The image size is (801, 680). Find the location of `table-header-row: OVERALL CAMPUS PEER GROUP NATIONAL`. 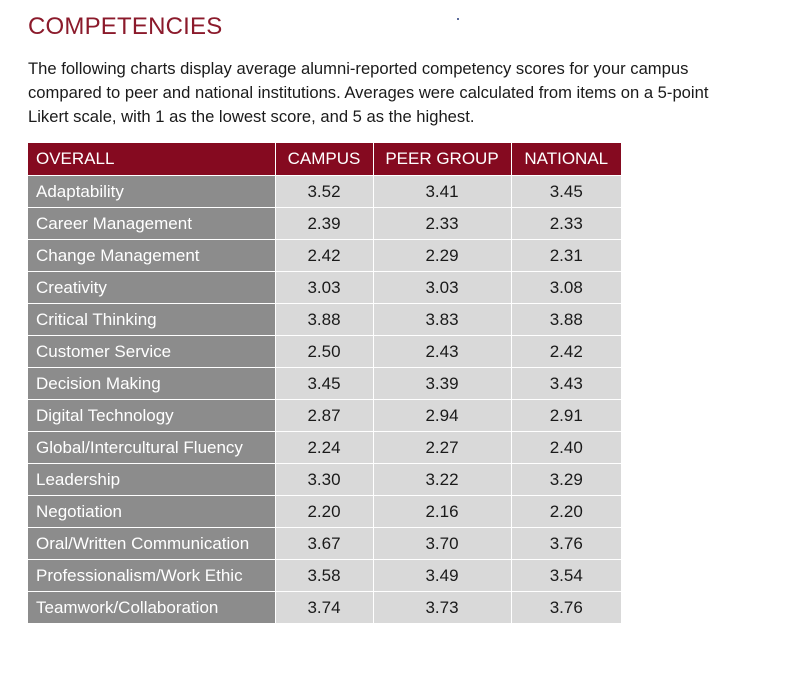

table-header-row: OVERALL CAMPUS PEER GROUP NATIONAL is located at coordinates (324, 159).